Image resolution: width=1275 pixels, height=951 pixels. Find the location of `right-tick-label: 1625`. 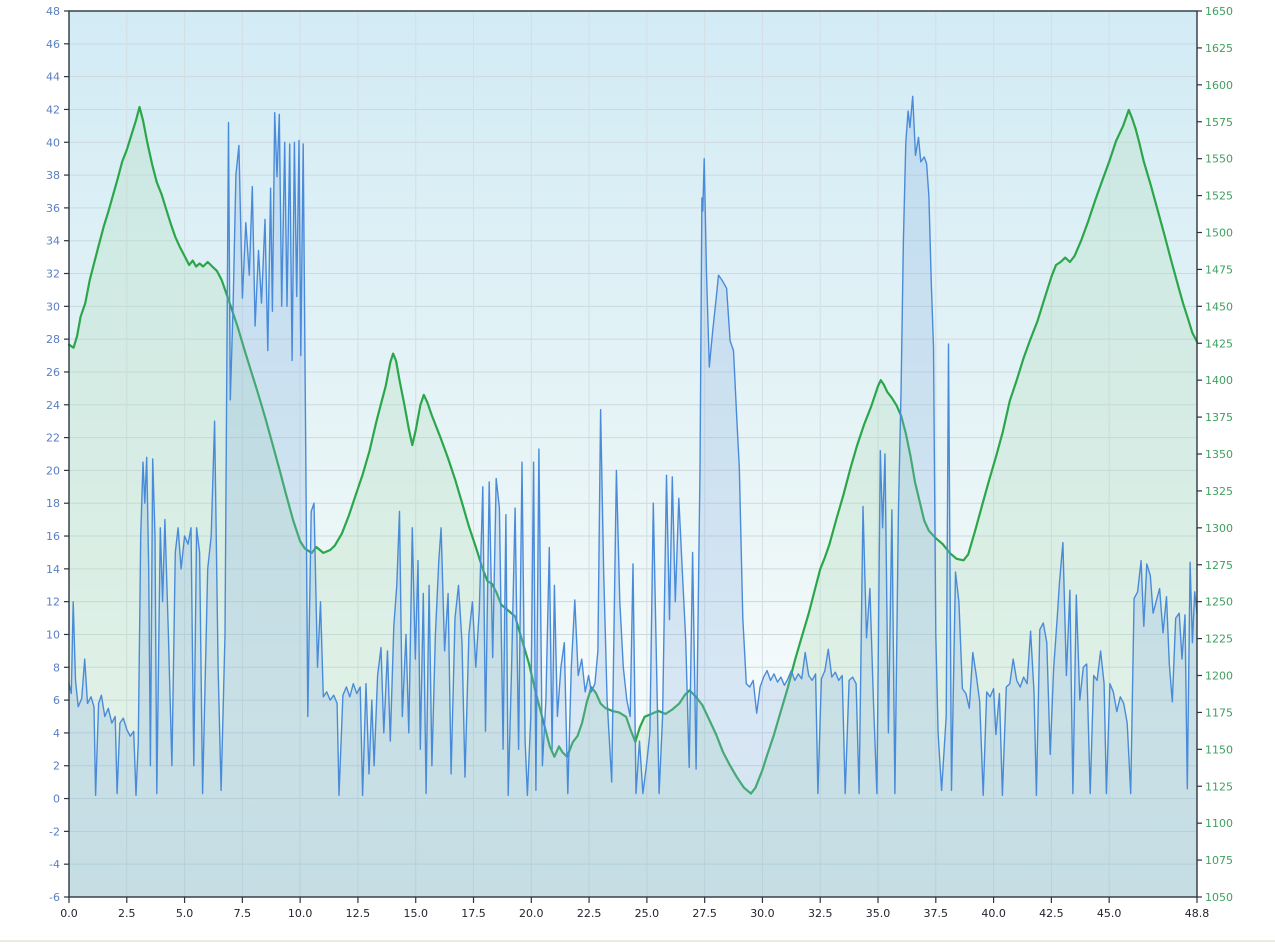

right-tick-label: 1625 is located at coordinates (1219, 48).